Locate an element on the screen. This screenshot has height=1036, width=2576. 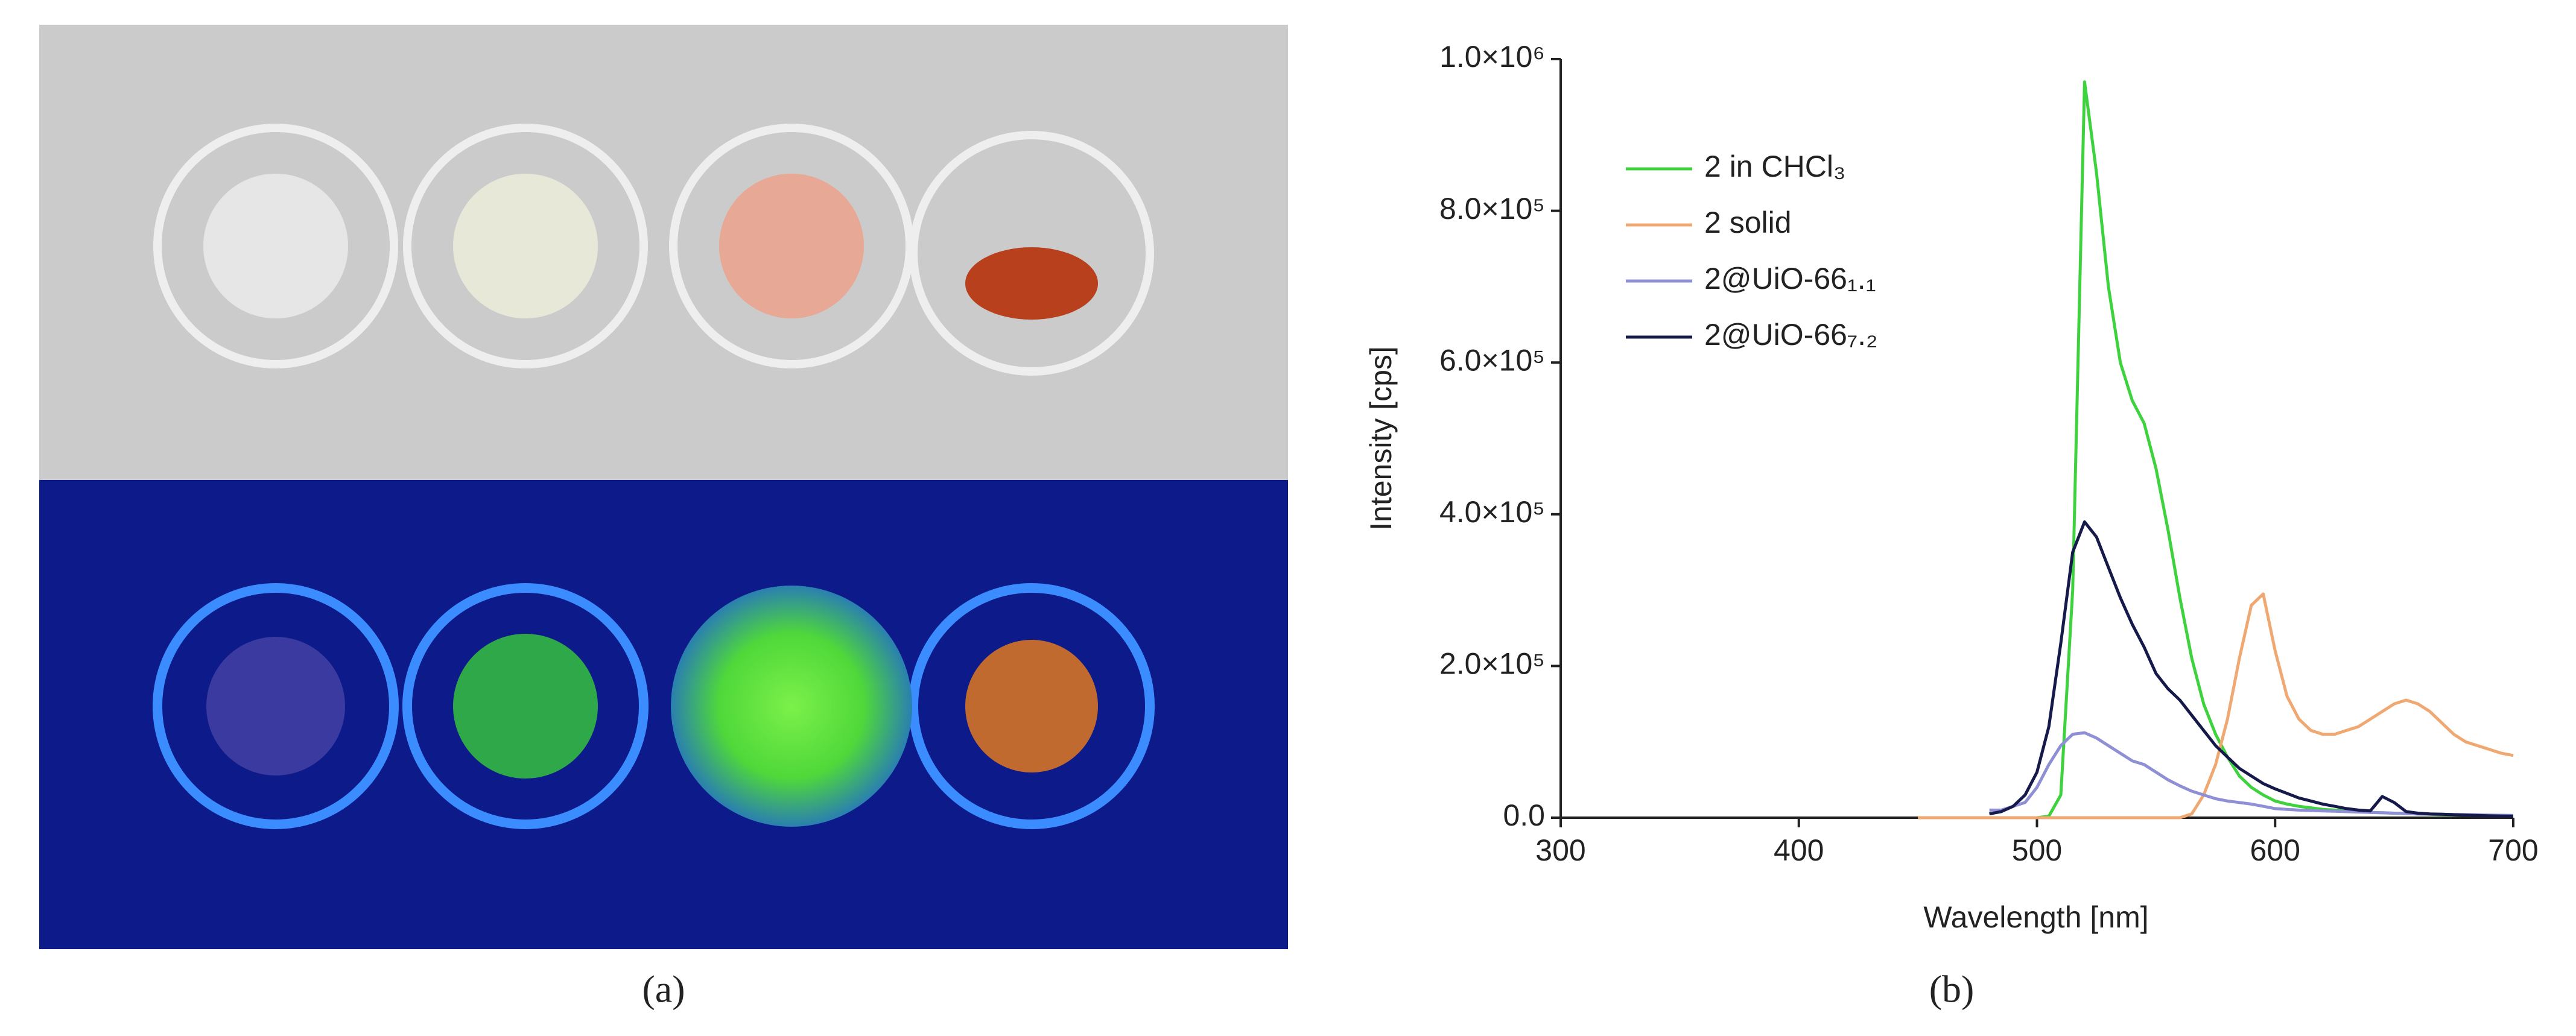
x-tick-label: 500 is located at coordinates (2037, 850).